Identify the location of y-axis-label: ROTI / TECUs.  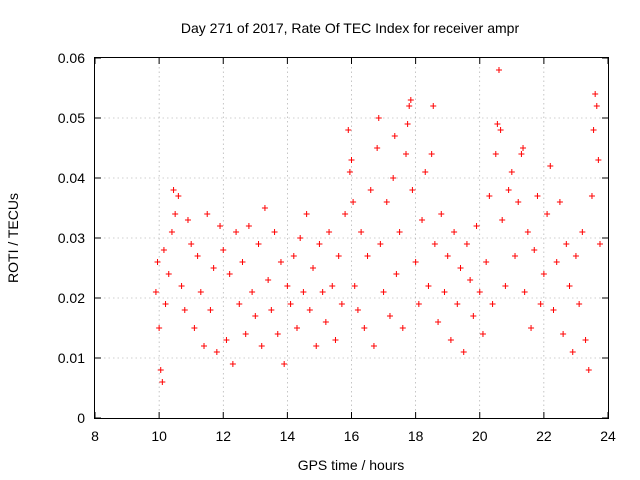
(13, 238).